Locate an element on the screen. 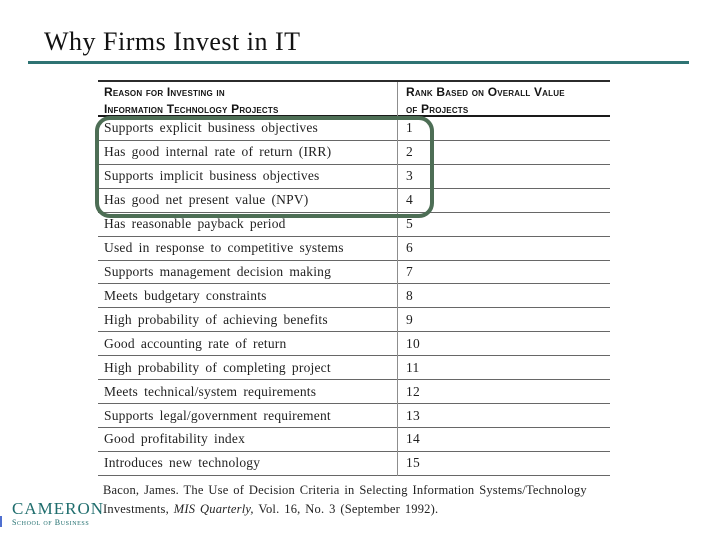 The height and width of the screenshot is (540, 720). logo-name: Cameron is located at coordinates (58, 508).